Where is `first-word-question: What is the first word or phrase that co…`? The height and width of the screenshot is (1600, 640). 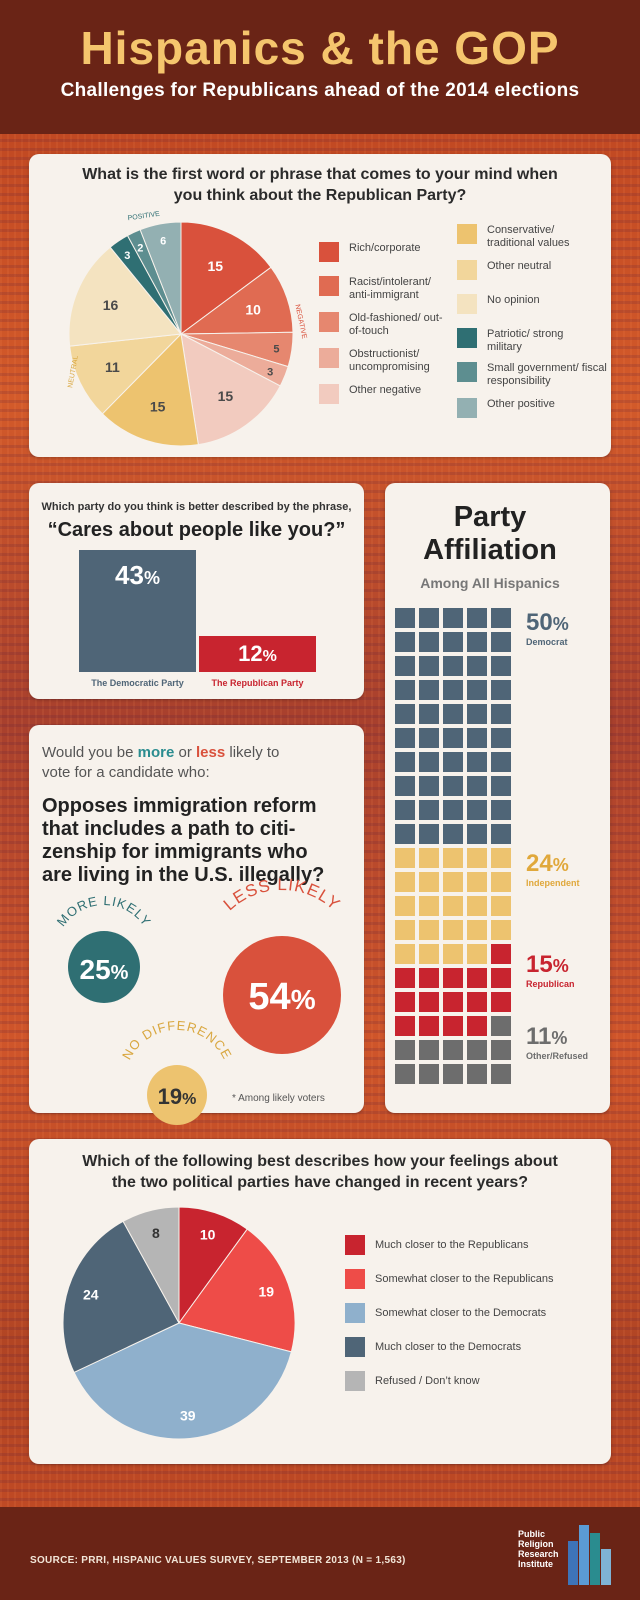 first-word-question: What is the first word or phrase that co… is located at coordinates (320, 185).